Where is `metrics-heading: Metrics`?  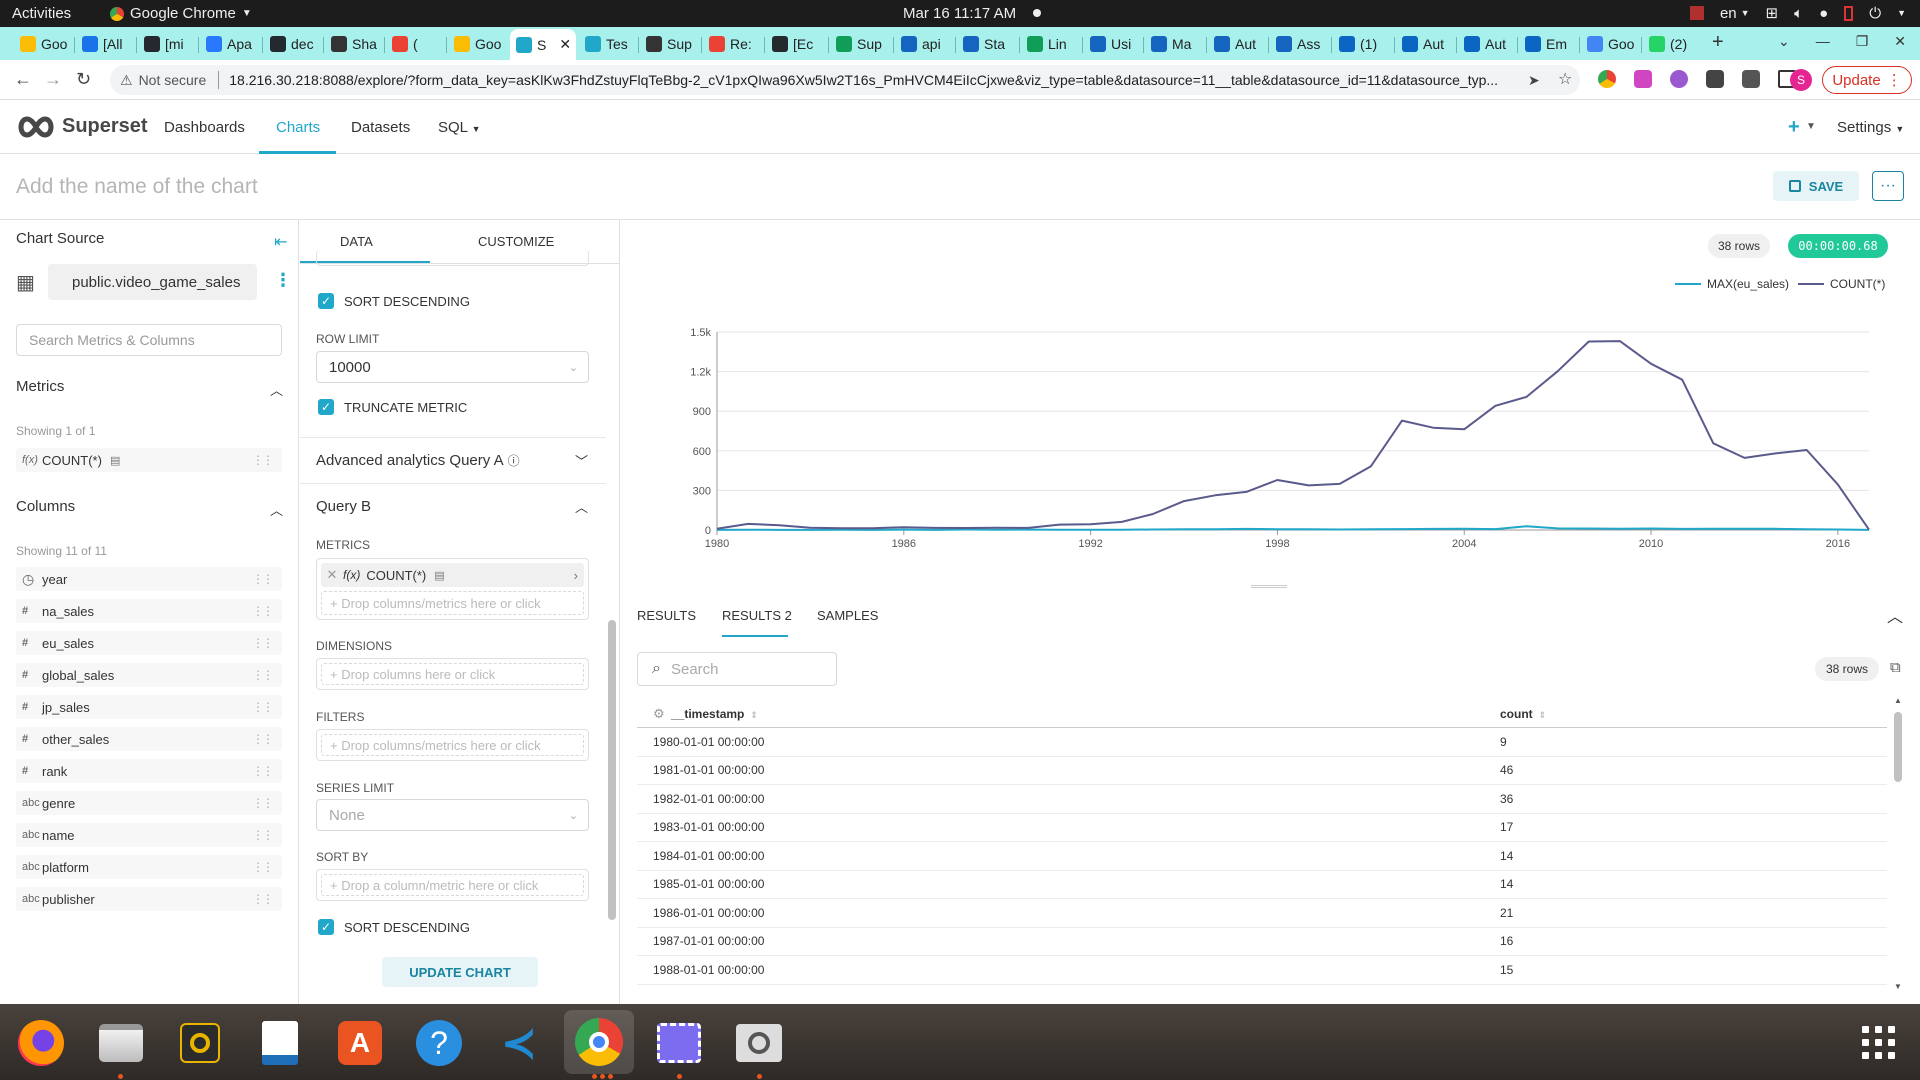
metrics-heading: Metrics is located at coordinates (40, 386).